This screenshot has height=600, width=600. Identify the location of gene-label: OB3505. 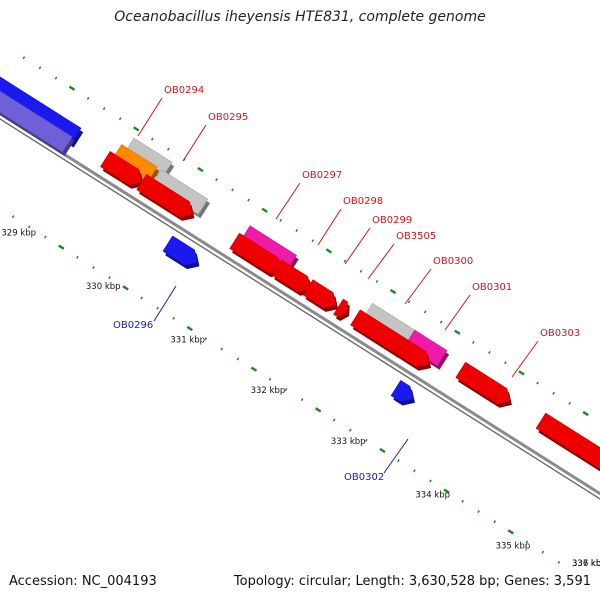
(416, 236).